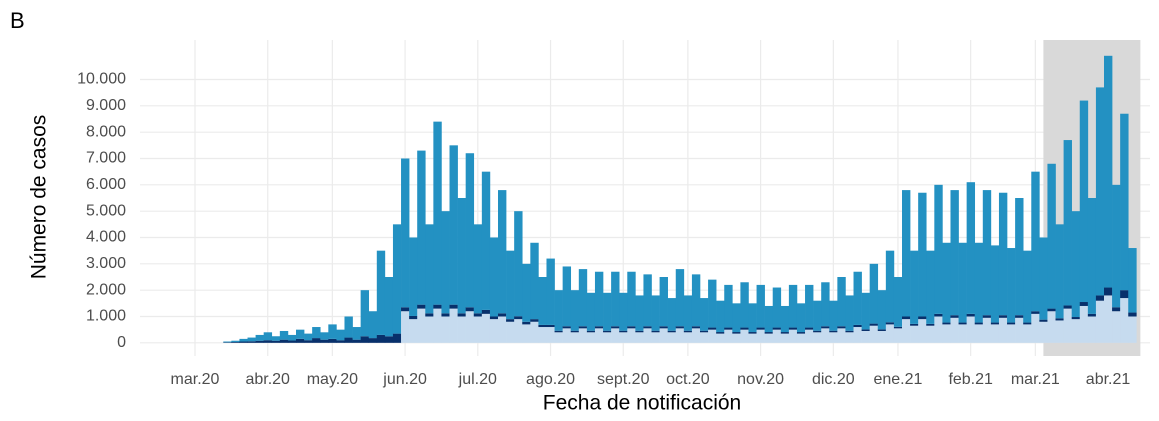 Image resolution: width=1159 pixels, height=421 pixels. What do you see at coordinates (106, 263) in the screenshot?
I see `y-tick-label: 3.000` at bounding box center [106, 263].